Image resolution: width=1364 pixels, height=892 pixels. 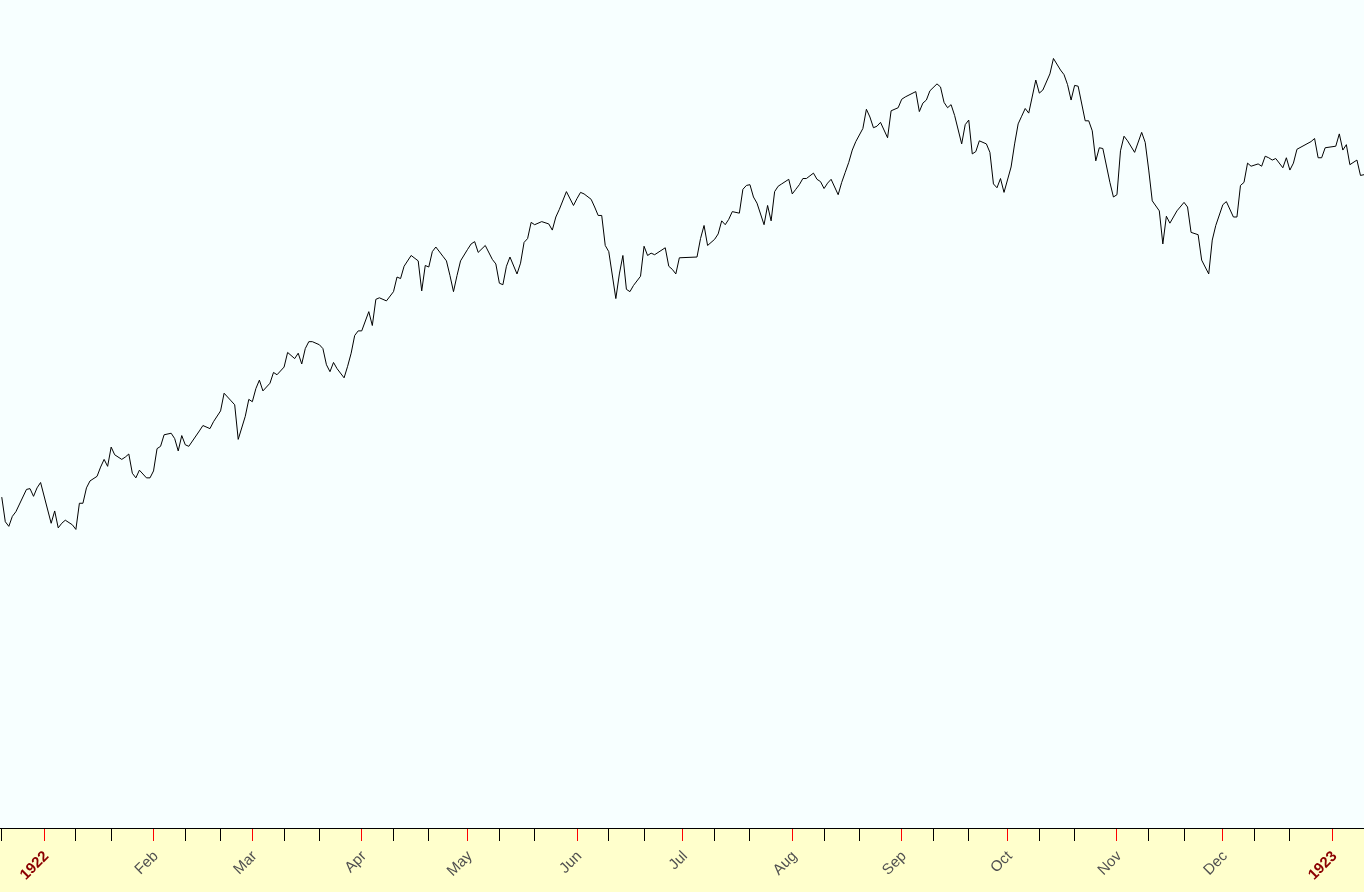 I want to click on x-tick-label: Jun, so click(x=570, y=861).